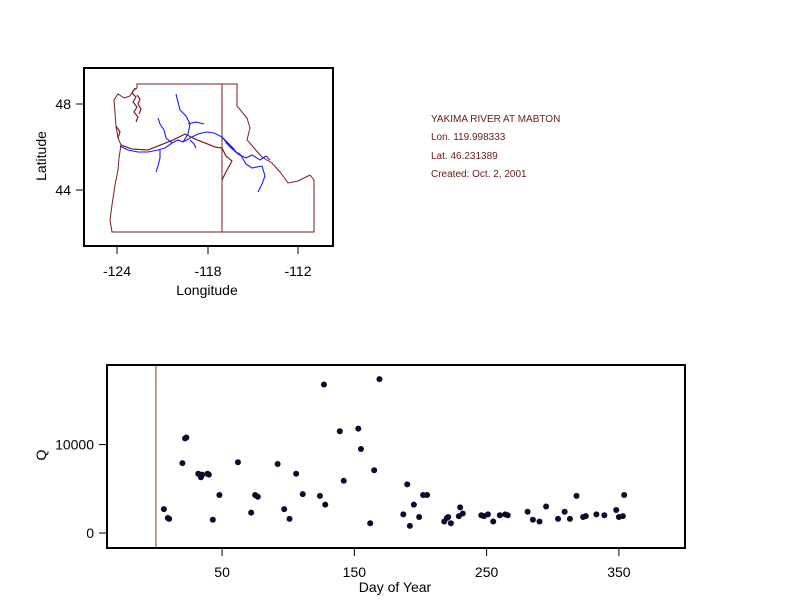  I want to click on snake-river, so click(246, 148).